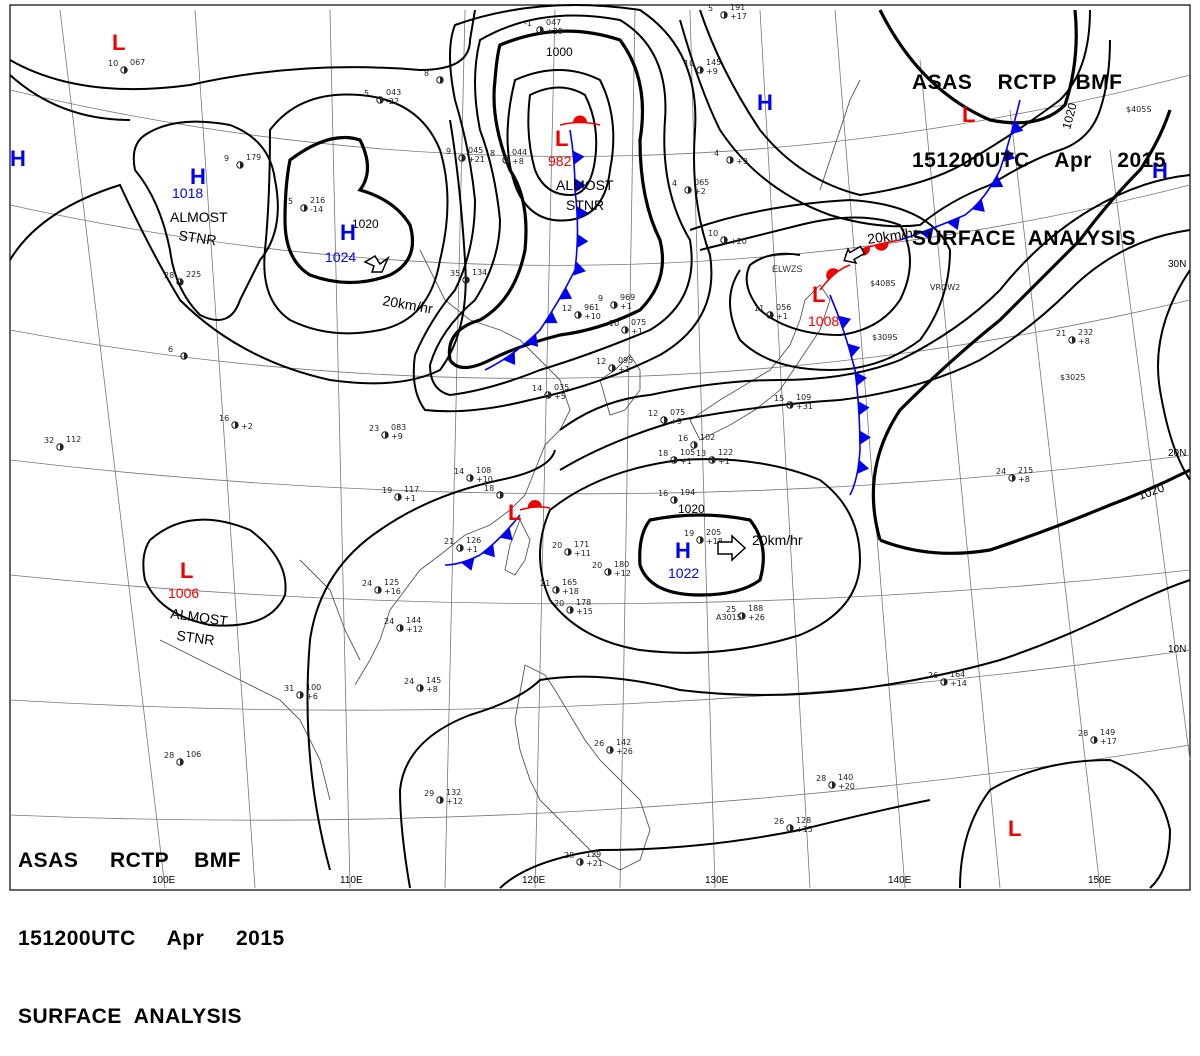 This screenshot has width=1200, height=1056. What do you see at coordinates (434, 76) in the screenshot?
I see `station-plot: 8` at bounding box center [434, 76].